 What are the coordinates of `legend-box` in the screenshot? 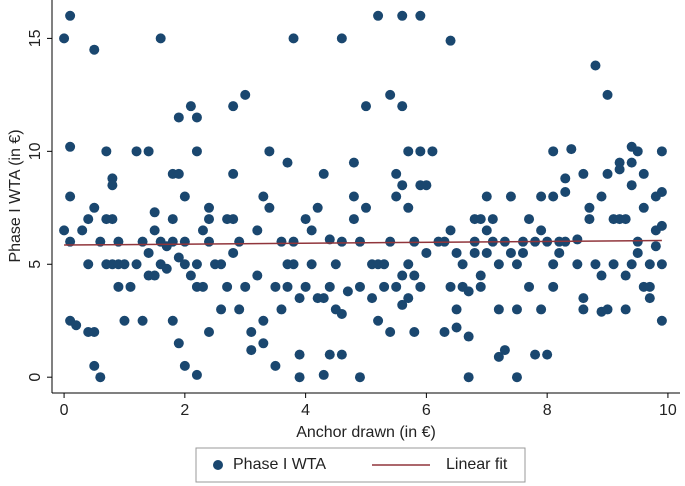 It's located at (360, 465).